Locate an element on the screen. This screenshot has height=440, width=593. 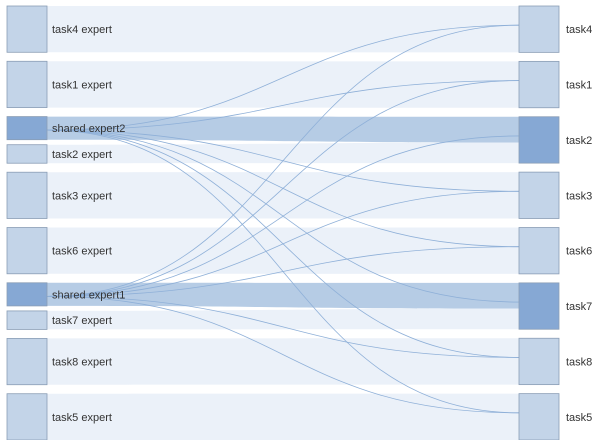
target-label-t_task5: task5 is located at coordinates (579, 418).